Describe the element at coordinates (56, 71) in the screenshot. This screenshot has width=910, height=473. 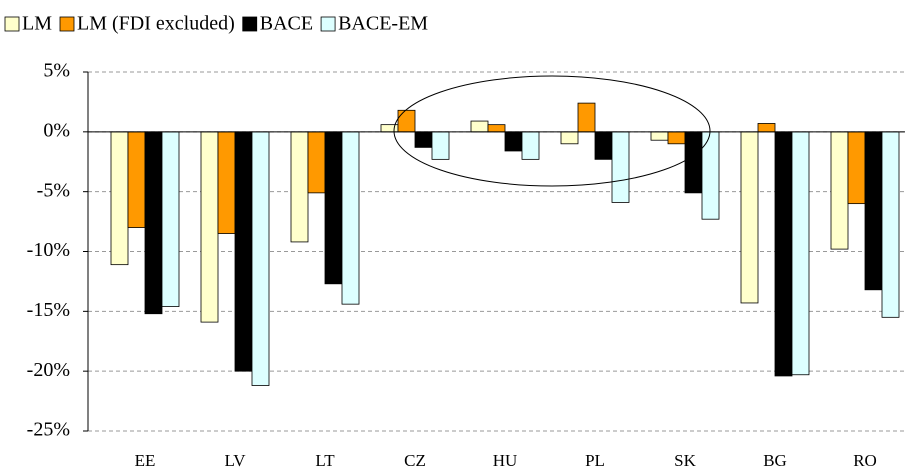
I see `y-tick-label: 5%` at that location.